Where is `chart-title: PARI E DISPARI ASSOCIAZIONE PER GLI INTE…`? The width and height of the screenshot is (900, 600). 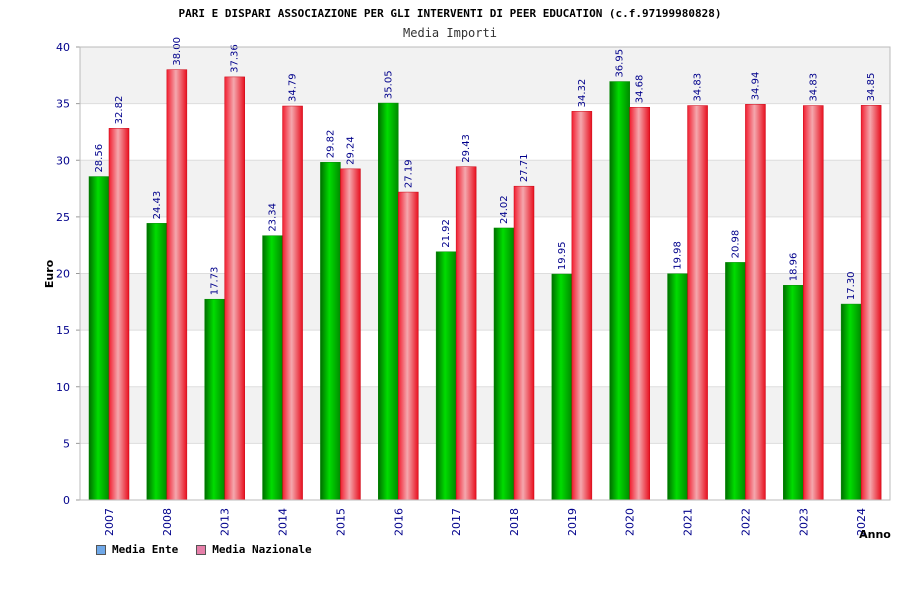
chart-title: PARI E DISPARI ASSOCIAZIONE PER GLI INTE… is located at coordinates (449, 13).